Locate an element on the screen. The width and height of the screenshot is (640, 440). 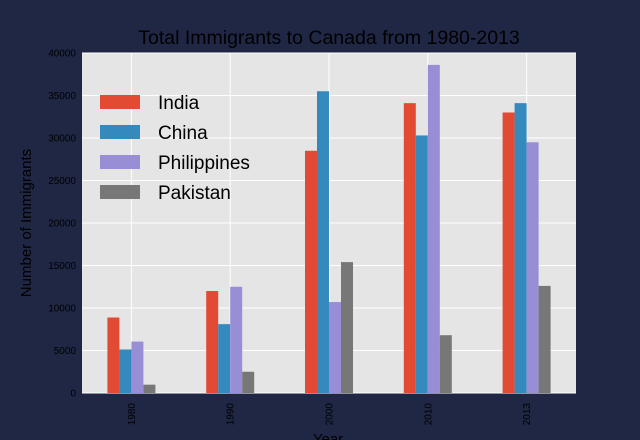
bar-philippines-1980 is located at coordinates (137, 367).